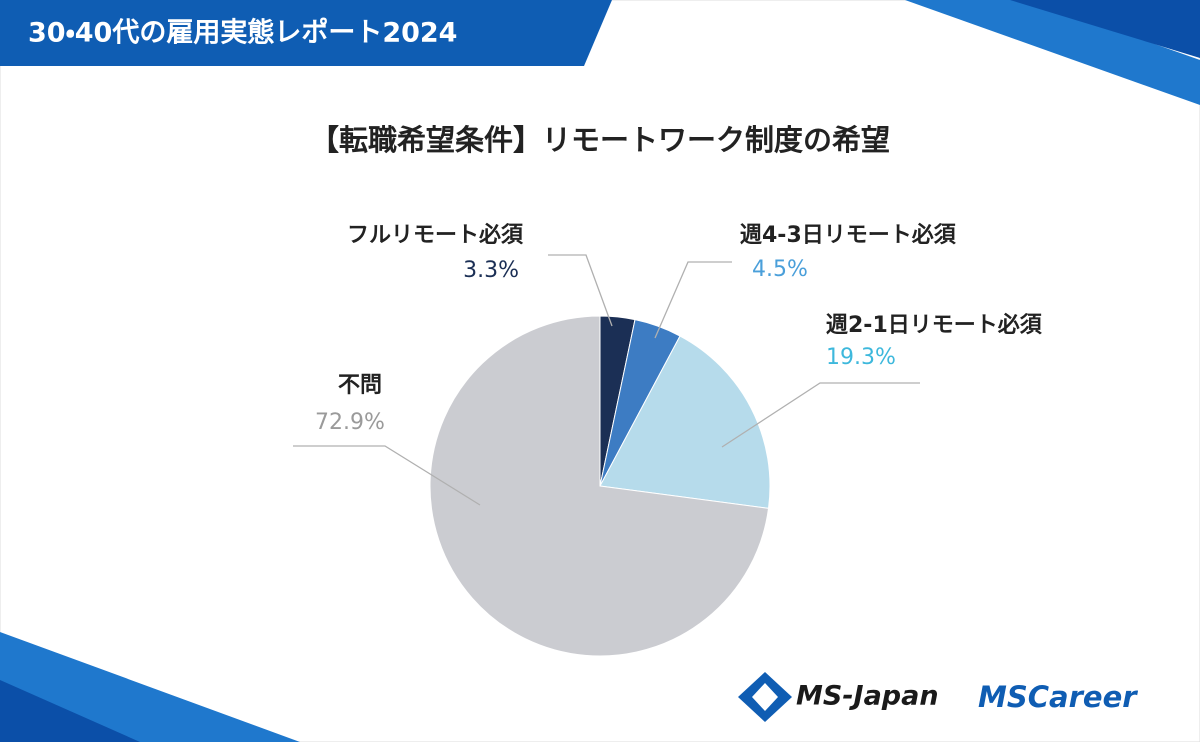 The image size is (1200, 742). What do you see at coordinates (1058, 697) in the screenshot?
I see `logo-text: MSCareer` at bounding box center [1058, 697].